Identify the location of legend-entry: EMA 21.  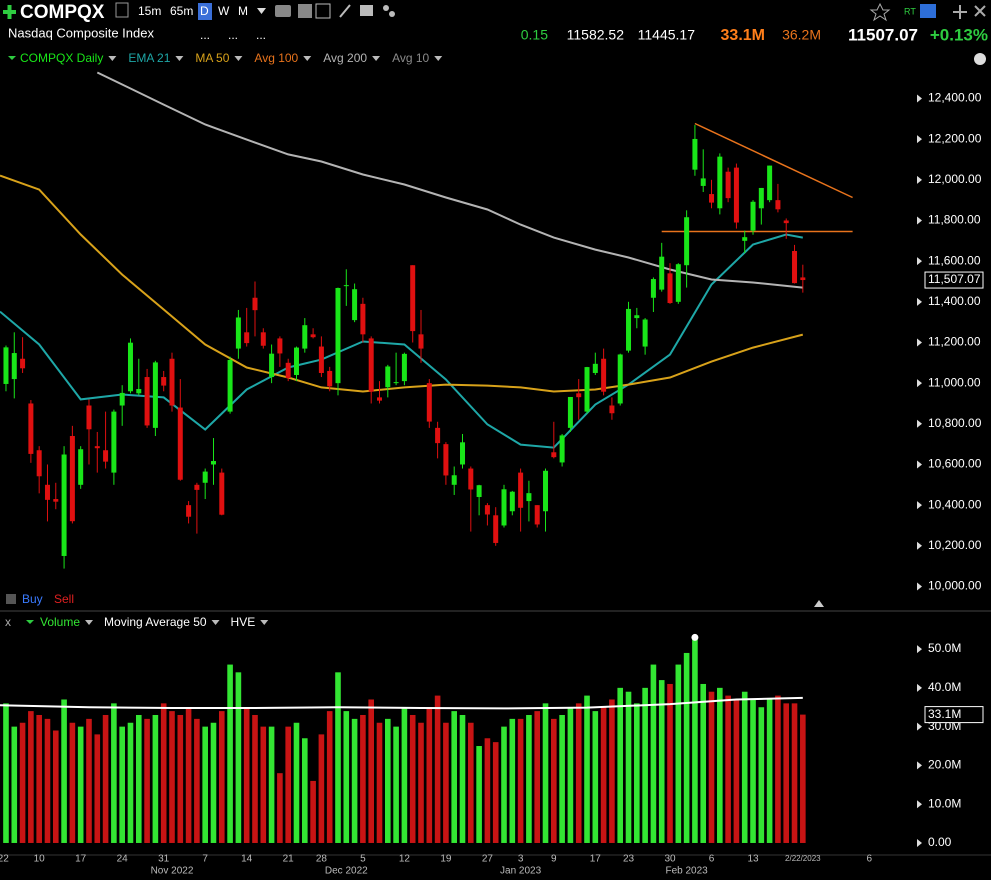
(149, 58).